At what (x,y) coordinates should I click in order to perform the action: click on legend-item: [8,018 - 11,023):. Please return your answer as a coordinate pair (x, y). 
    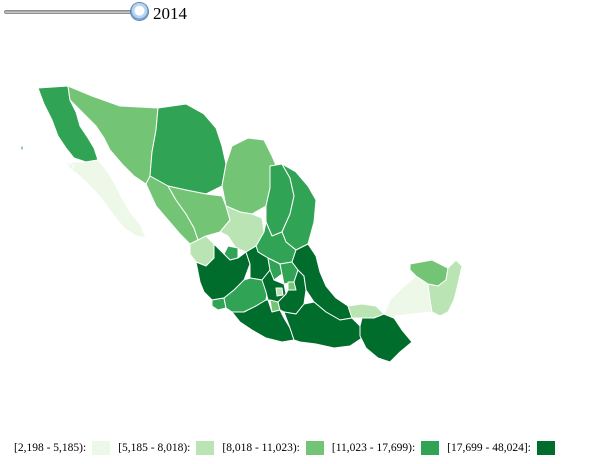
    Looking at the image, I should click on (273, 448).